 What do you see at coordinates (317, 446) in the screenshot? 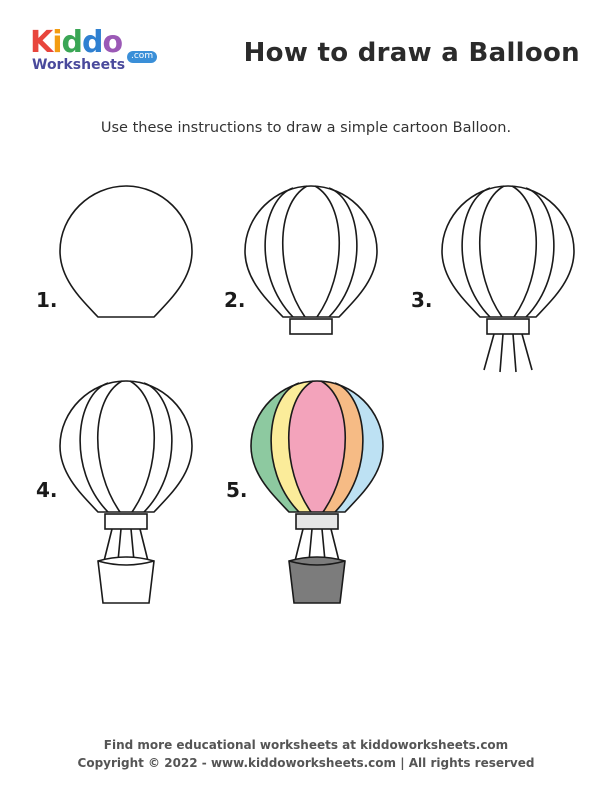
I see `panel-pink` at bounding box center [317, 446].